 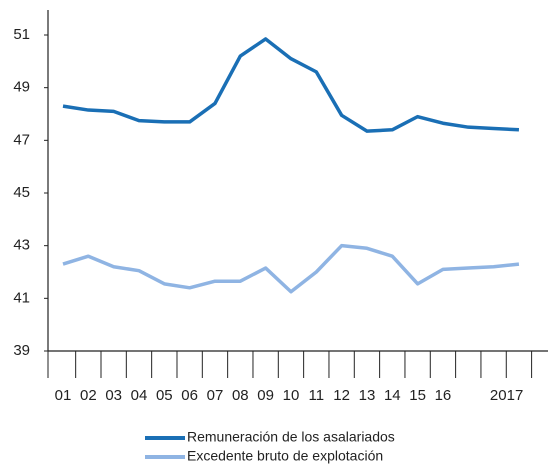 I want to click on y-tick-label: 47, so click(x=21, y=139).